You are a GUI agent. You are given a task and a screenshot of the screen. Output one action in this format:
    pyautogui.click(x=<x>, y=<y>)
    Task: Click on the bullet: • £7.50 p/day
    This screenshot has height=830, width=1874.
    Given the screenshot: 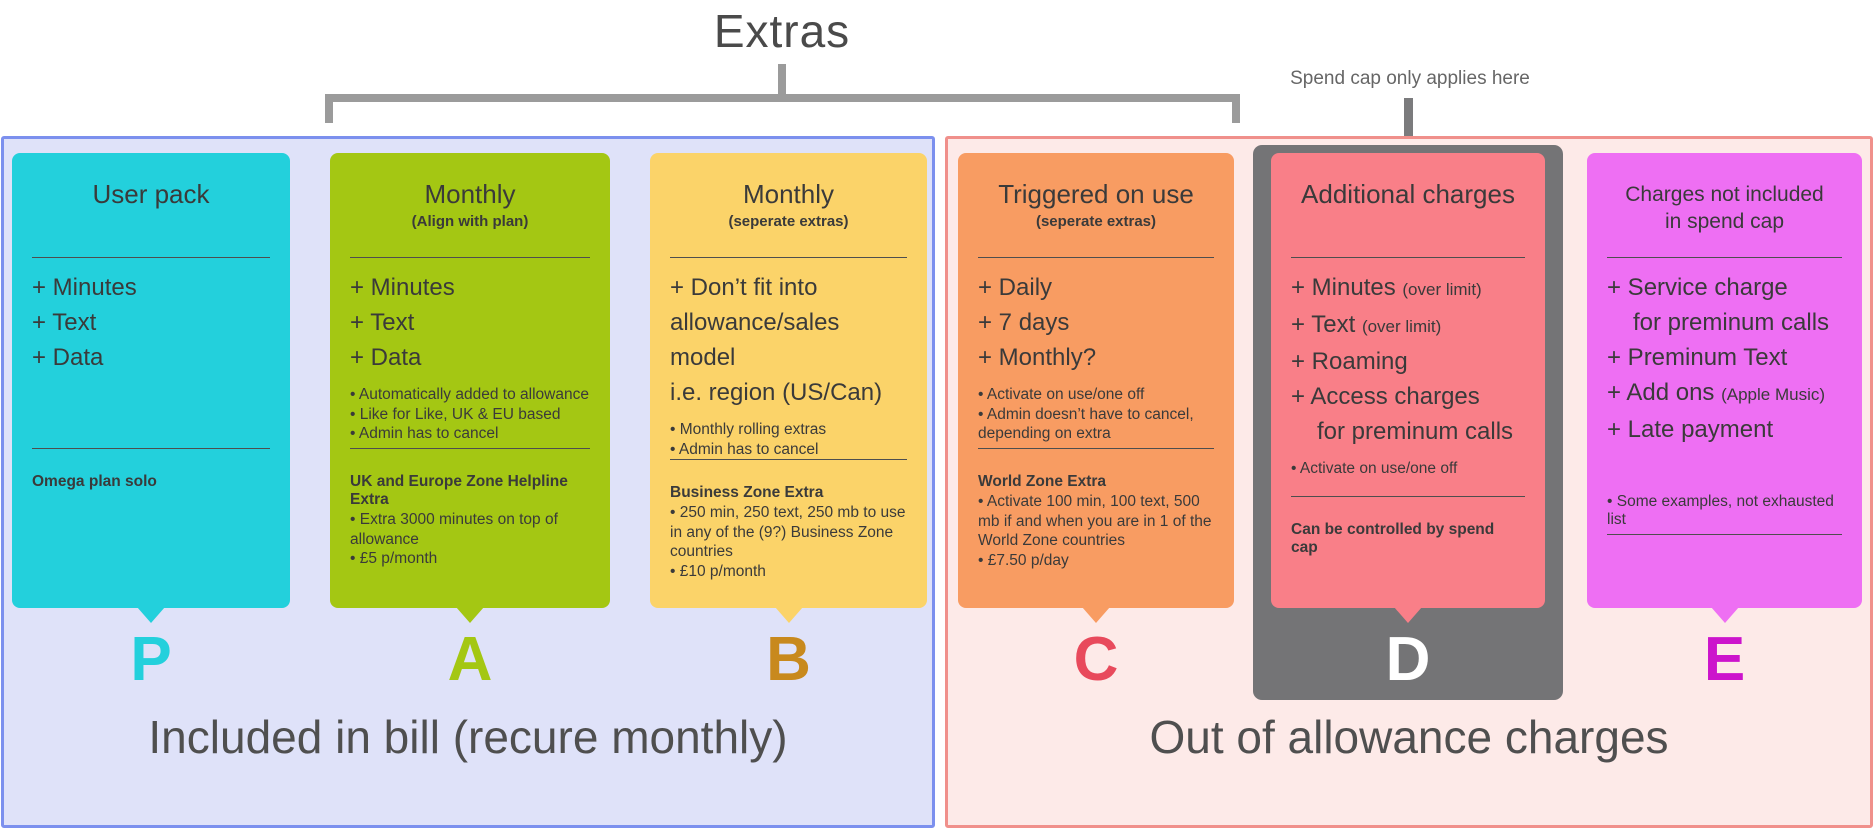 What is the action you would take?
    pyautogui.click(x=1023, y=560)
    